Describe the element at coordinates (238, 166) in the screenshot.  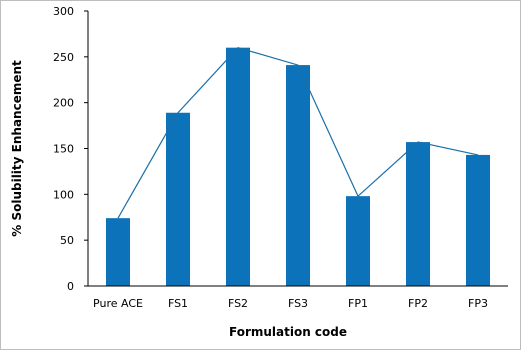
I see `bar-fs2` at that location.